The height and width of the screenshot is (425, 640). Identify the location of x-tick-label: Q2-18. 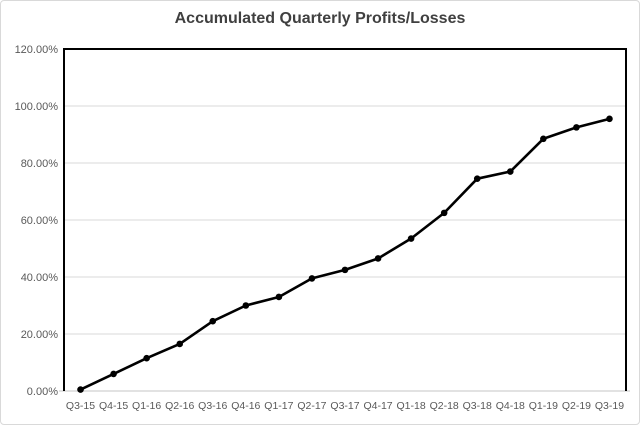
(444, 406).